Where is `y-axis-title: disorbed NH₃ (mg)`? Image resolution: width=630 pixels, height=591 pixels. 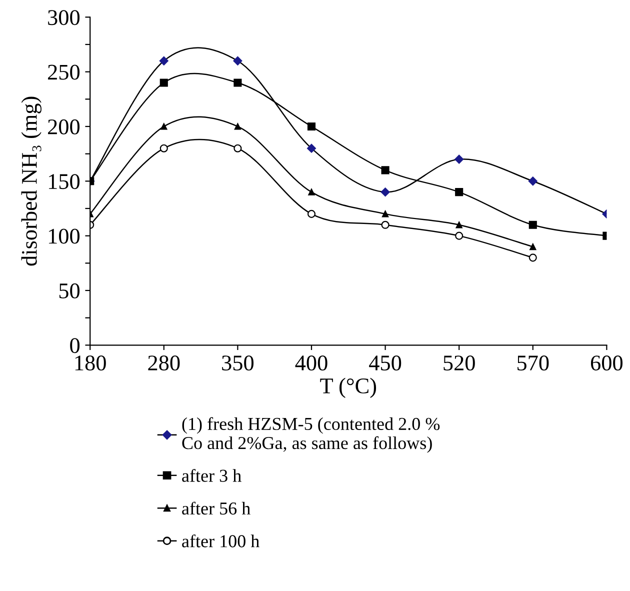 y-axis-title: disorbed NH₃ (mg) is located at coordinates (31, 181).